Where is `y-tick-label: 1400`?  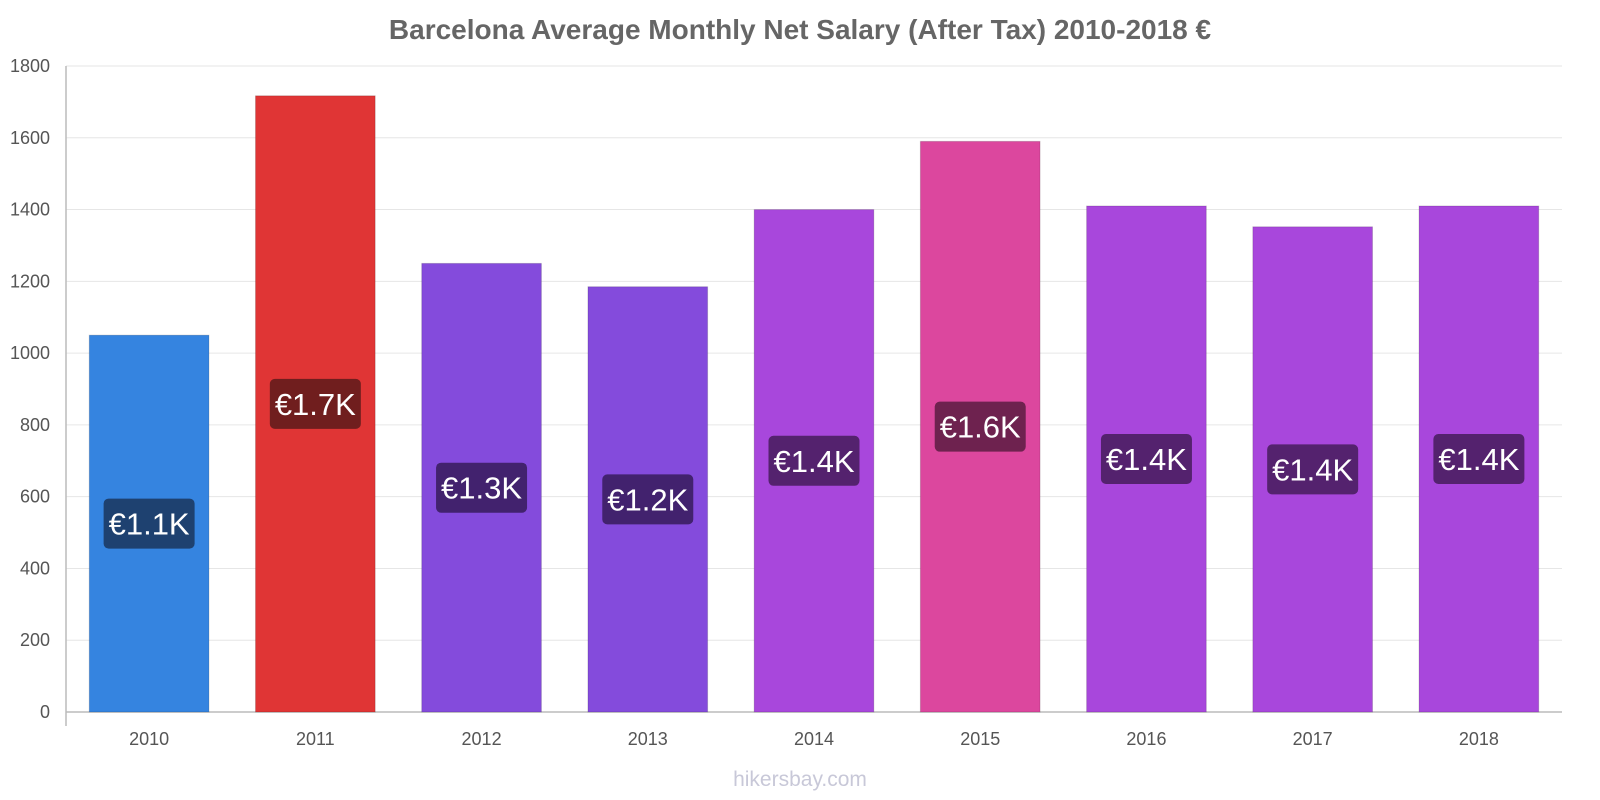
y-tick-label: 1400 is located at coordinates (30, 210).